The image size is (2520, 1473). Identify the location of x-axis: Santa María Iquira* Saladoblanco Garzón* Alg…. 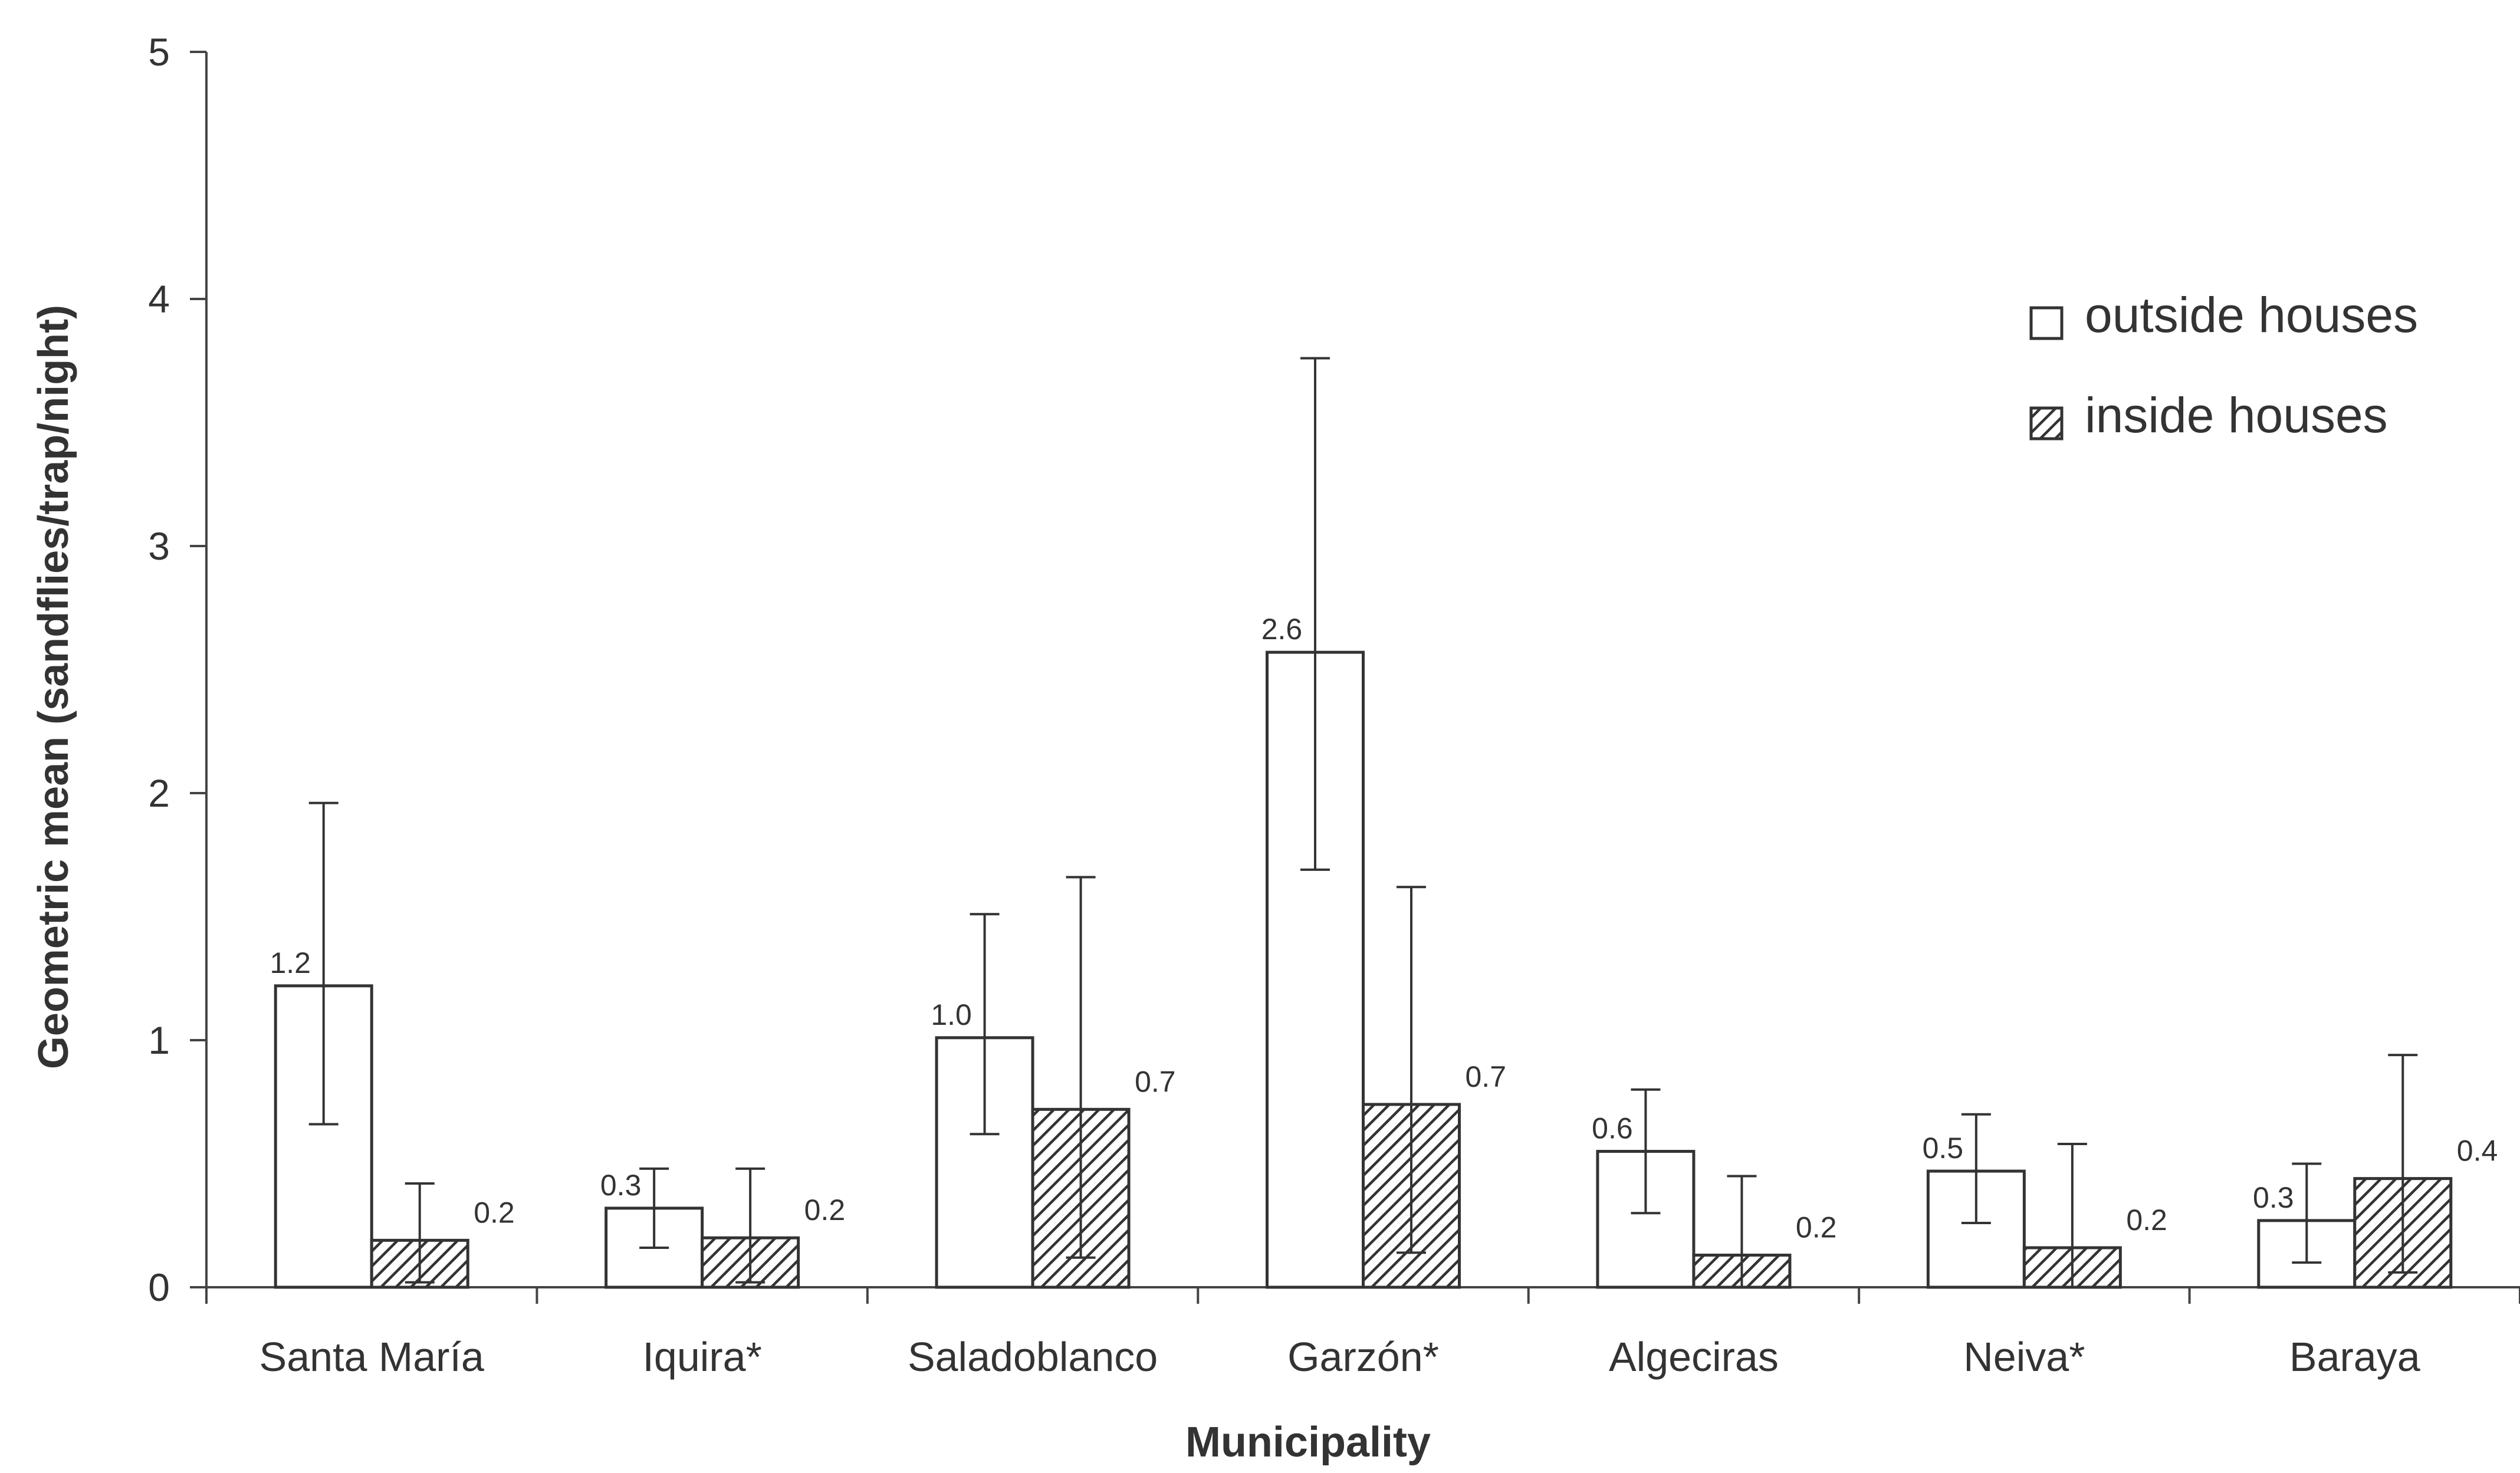
(1362, 1333).